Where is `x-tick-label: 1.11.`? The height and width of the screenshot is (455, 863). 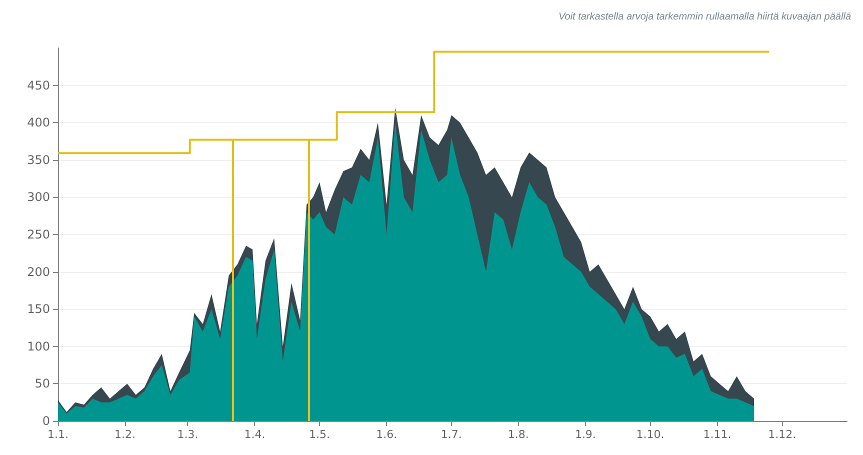
x-tick-label: 1.11. is located at coordinates (717, 434).